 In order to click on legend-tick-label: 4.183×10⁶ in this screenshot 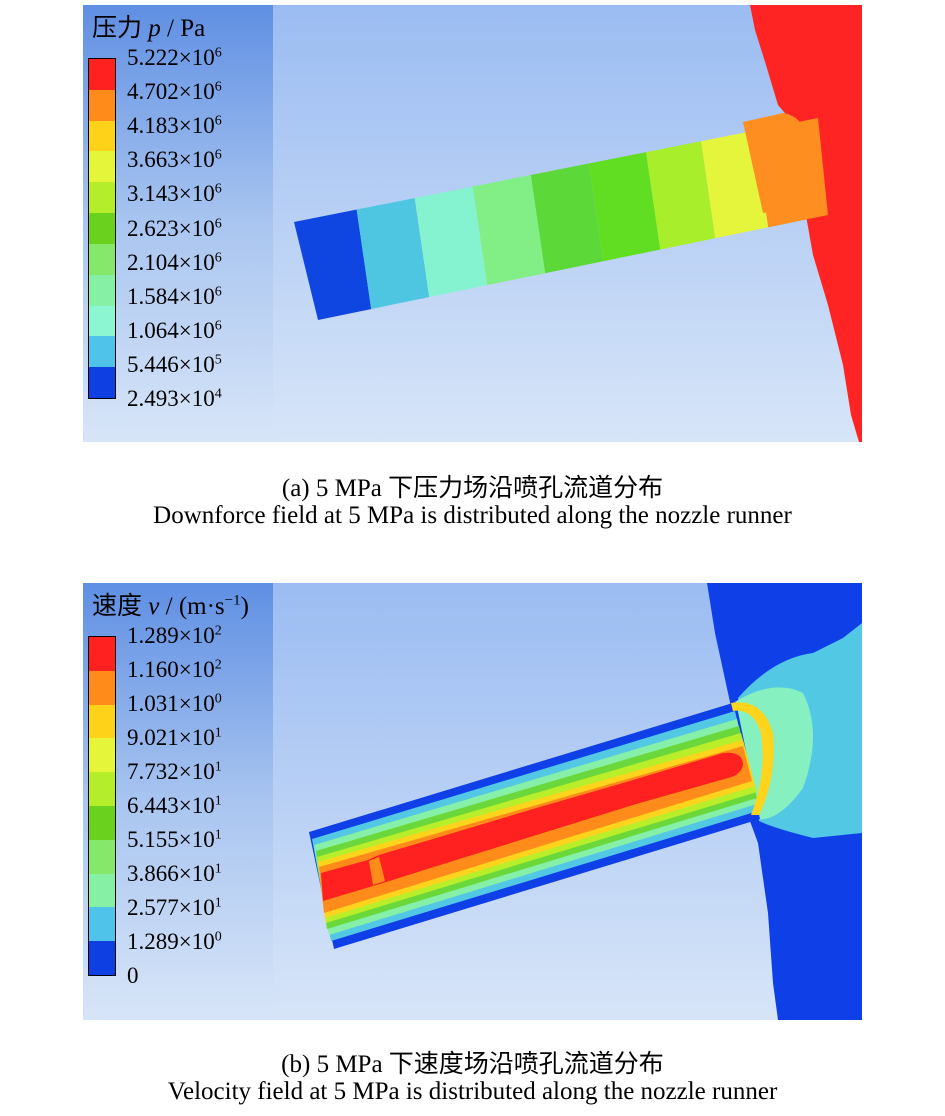, I will do `click(174, 126)`.